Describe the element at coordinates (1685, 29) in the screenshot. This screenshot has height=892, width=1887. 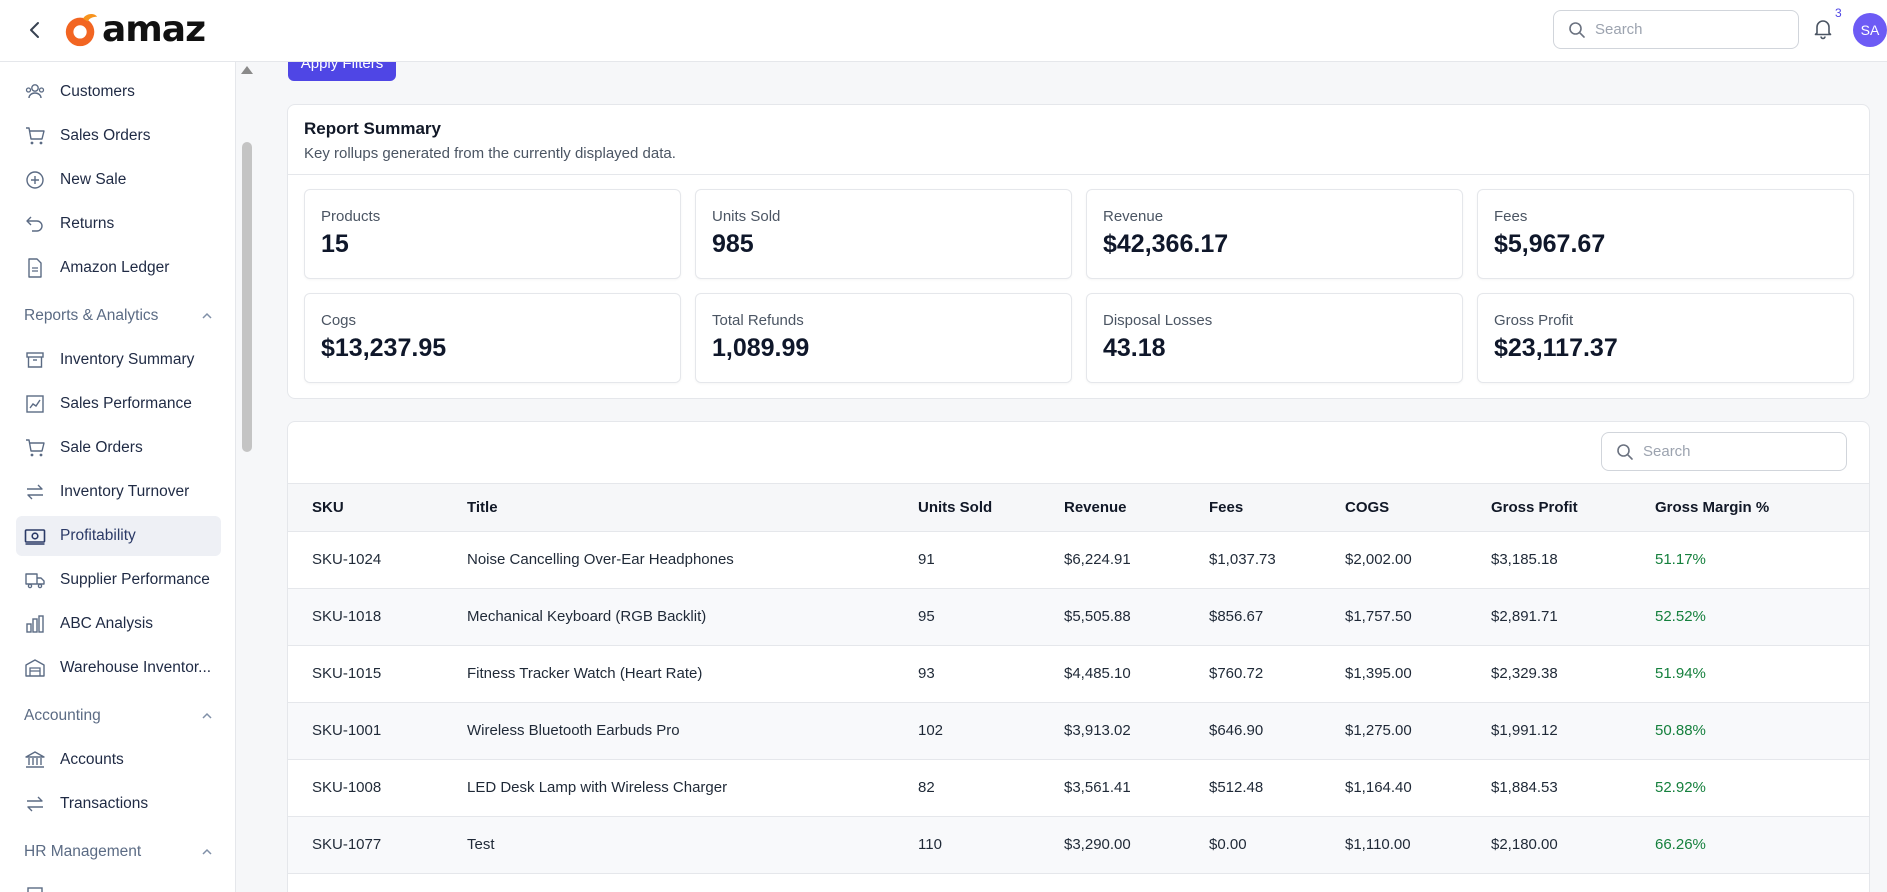
I see `global-search-input` at that location.